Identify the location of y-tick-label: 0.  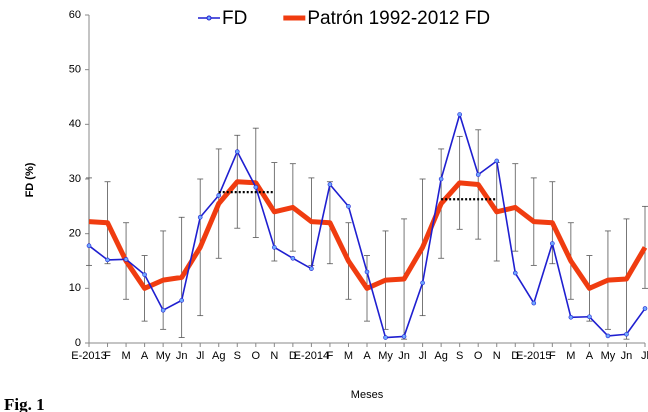
(78, 343).